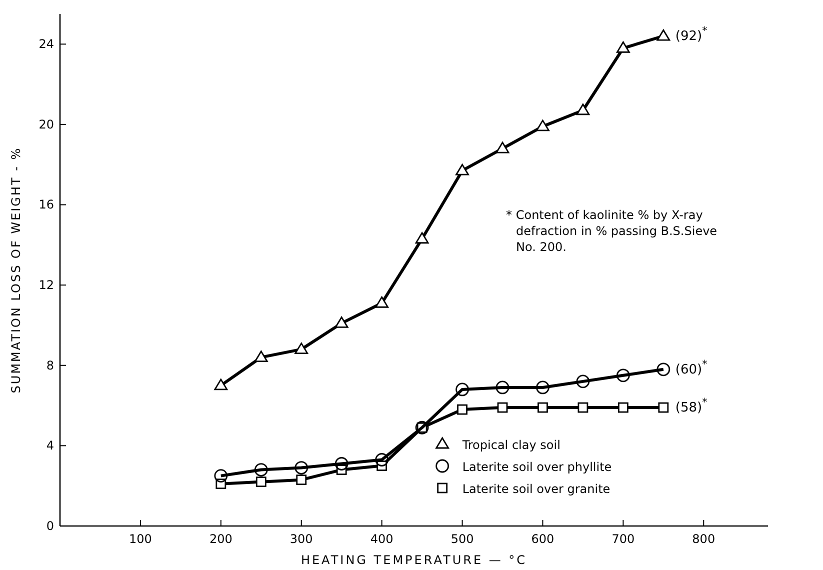  What do you see at coordinates (612, 231) in the screenshot?
I see `annotation: * Content of kaolinite % by X-ray defraction in % passing B.S.Sieve No. 200.` at bounding box center [612, 231].